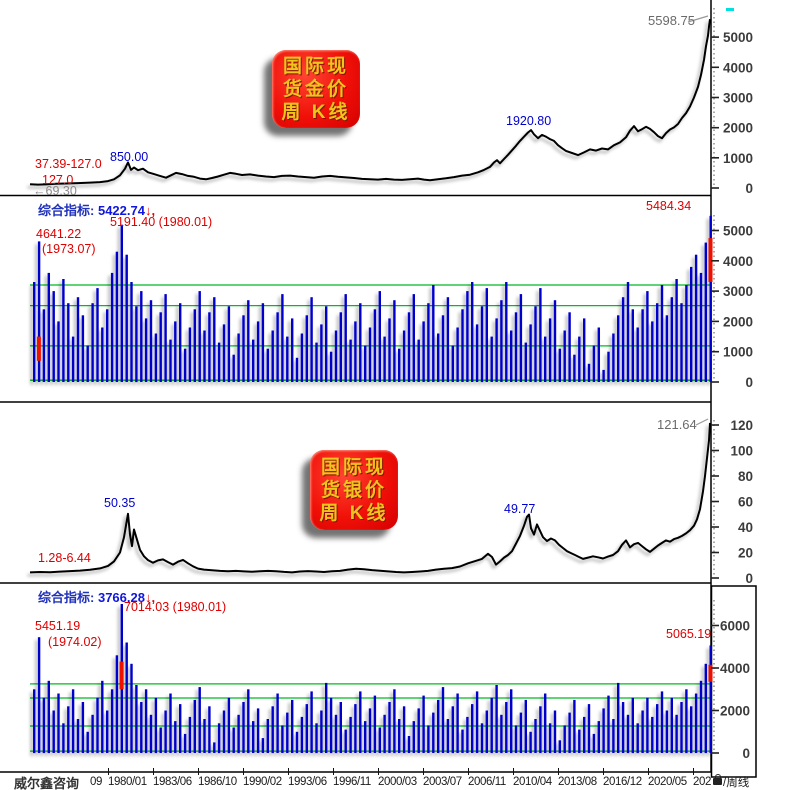 This screenshot has width=801, height=790. I want to click on silver-badge-row: 国际现, so click(353, 467).